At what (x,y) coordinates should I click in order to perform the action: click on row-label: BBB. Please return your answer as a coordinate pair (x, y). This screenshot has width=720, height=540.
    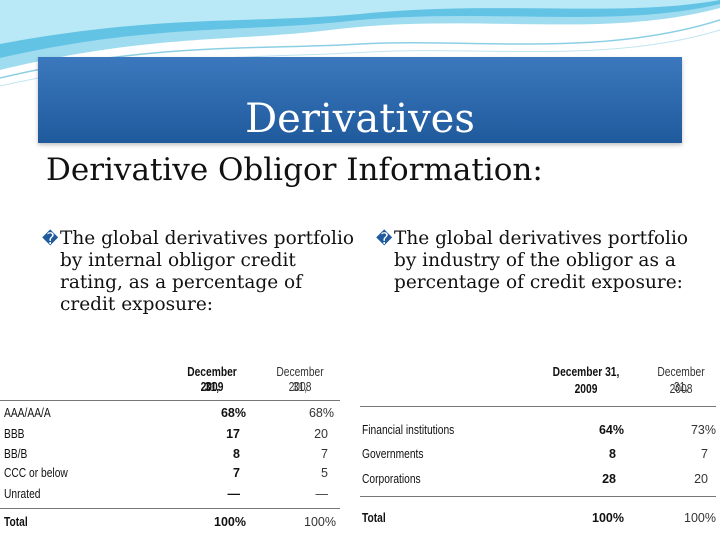
    Looking at the image, I should click on (14, 434).